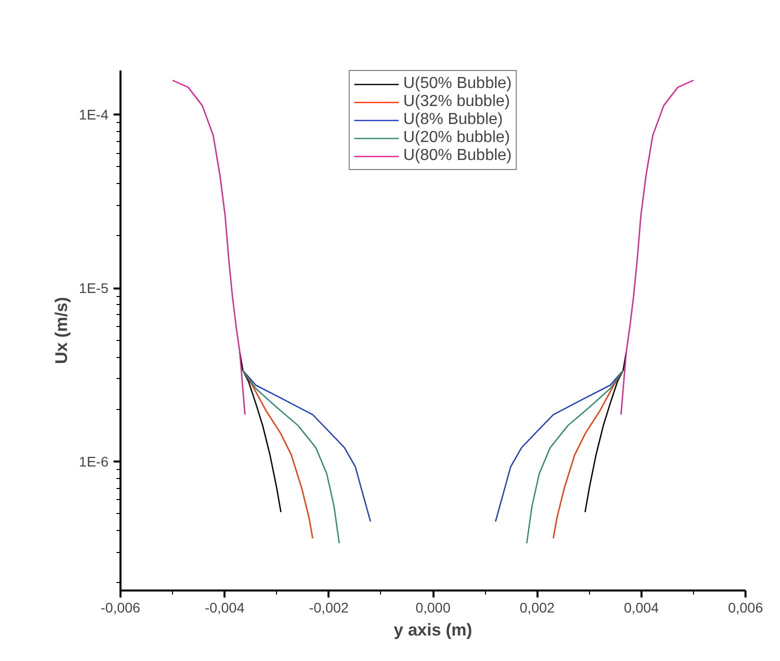 This screenshot has width=780, height=661. Describe the element at coordinates (61, 330) in the screenshot. I see `y-axis-title: Ux (m/s)` at that location.